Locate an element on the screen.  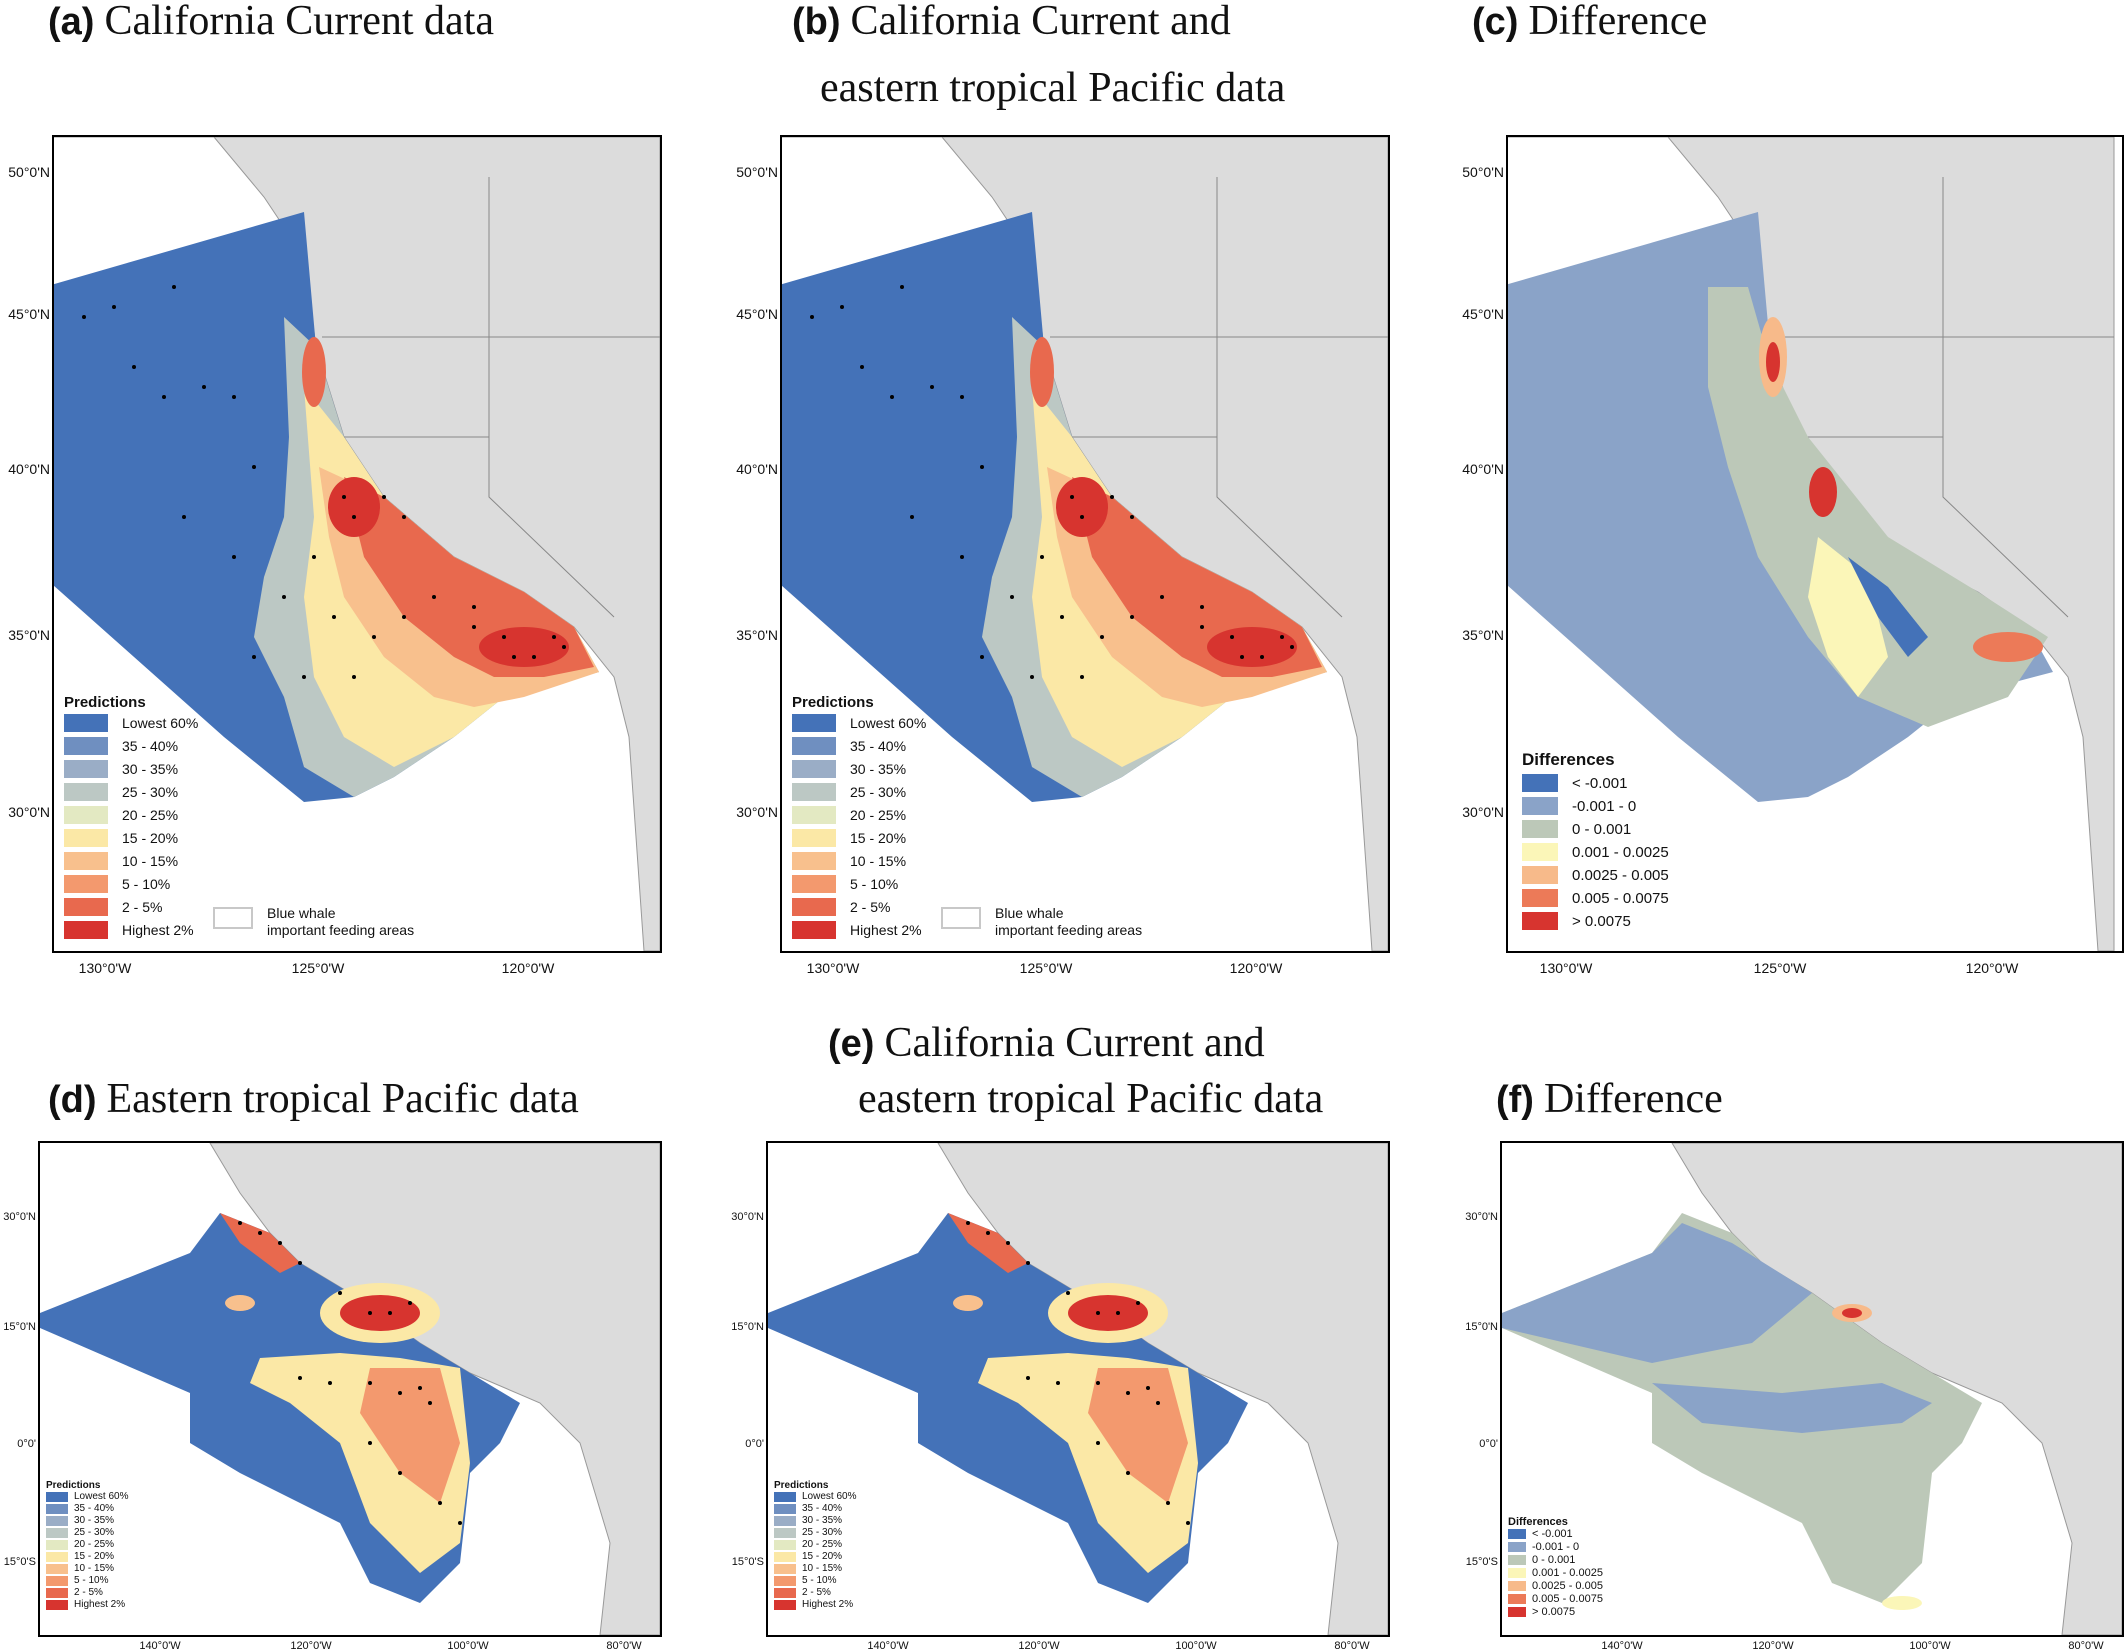
lat-label: 15°0'S is located at coordinates (1481, 1562).